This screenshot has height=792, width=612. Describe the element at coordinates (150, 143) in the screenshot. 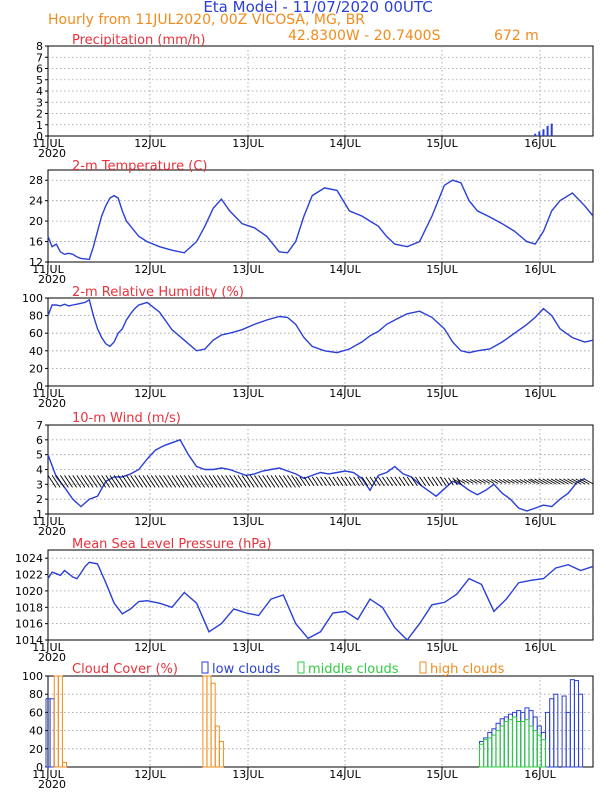

I see `precip-xtick-label: 12JUL` at that location.